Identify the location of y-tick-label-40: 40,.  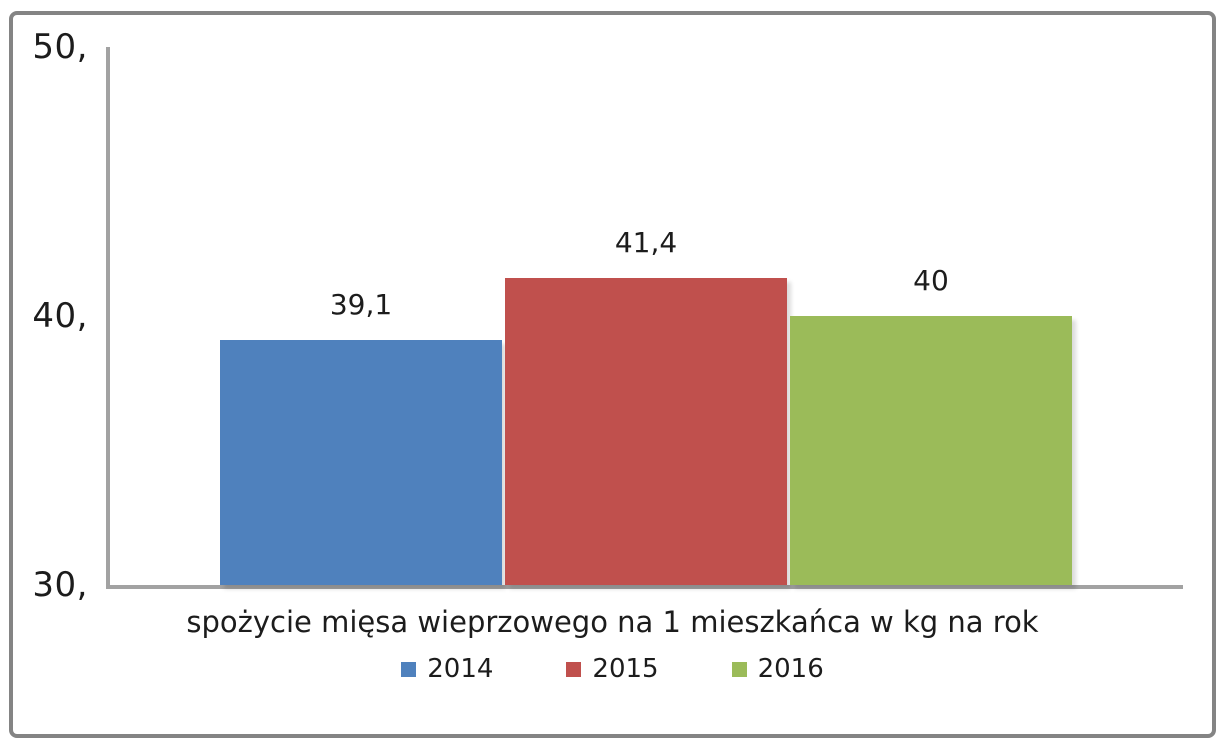
(60, 316).